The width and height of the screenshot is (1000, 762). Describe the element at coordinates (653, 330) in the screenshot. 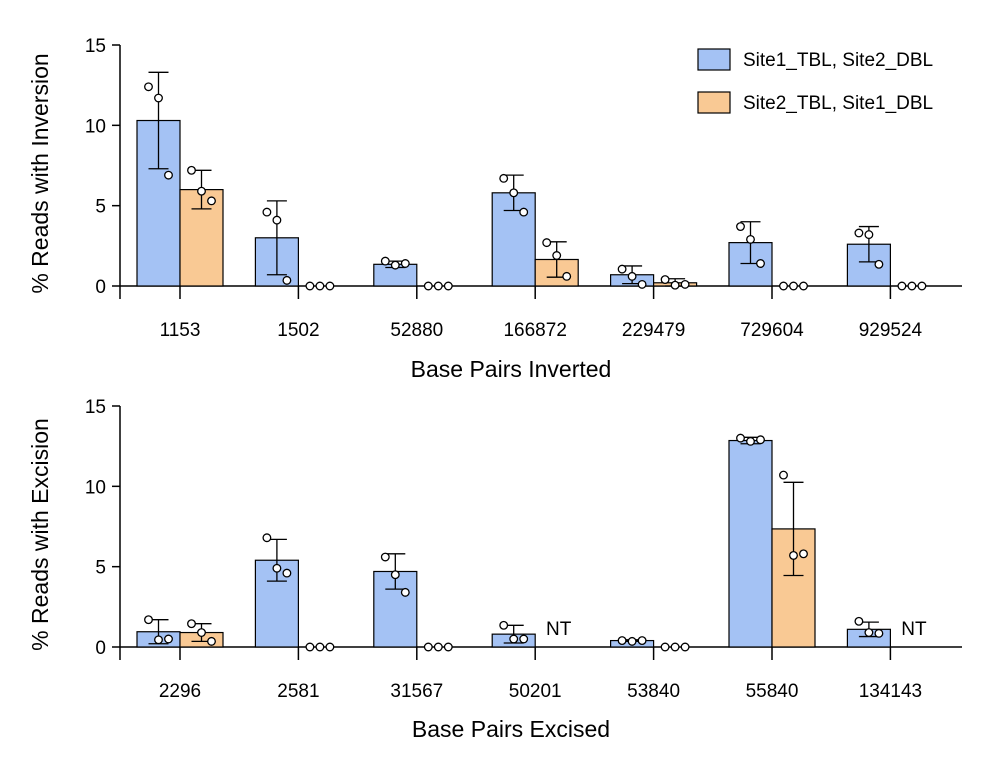

I see `x-tick-label: 229479` at that location.